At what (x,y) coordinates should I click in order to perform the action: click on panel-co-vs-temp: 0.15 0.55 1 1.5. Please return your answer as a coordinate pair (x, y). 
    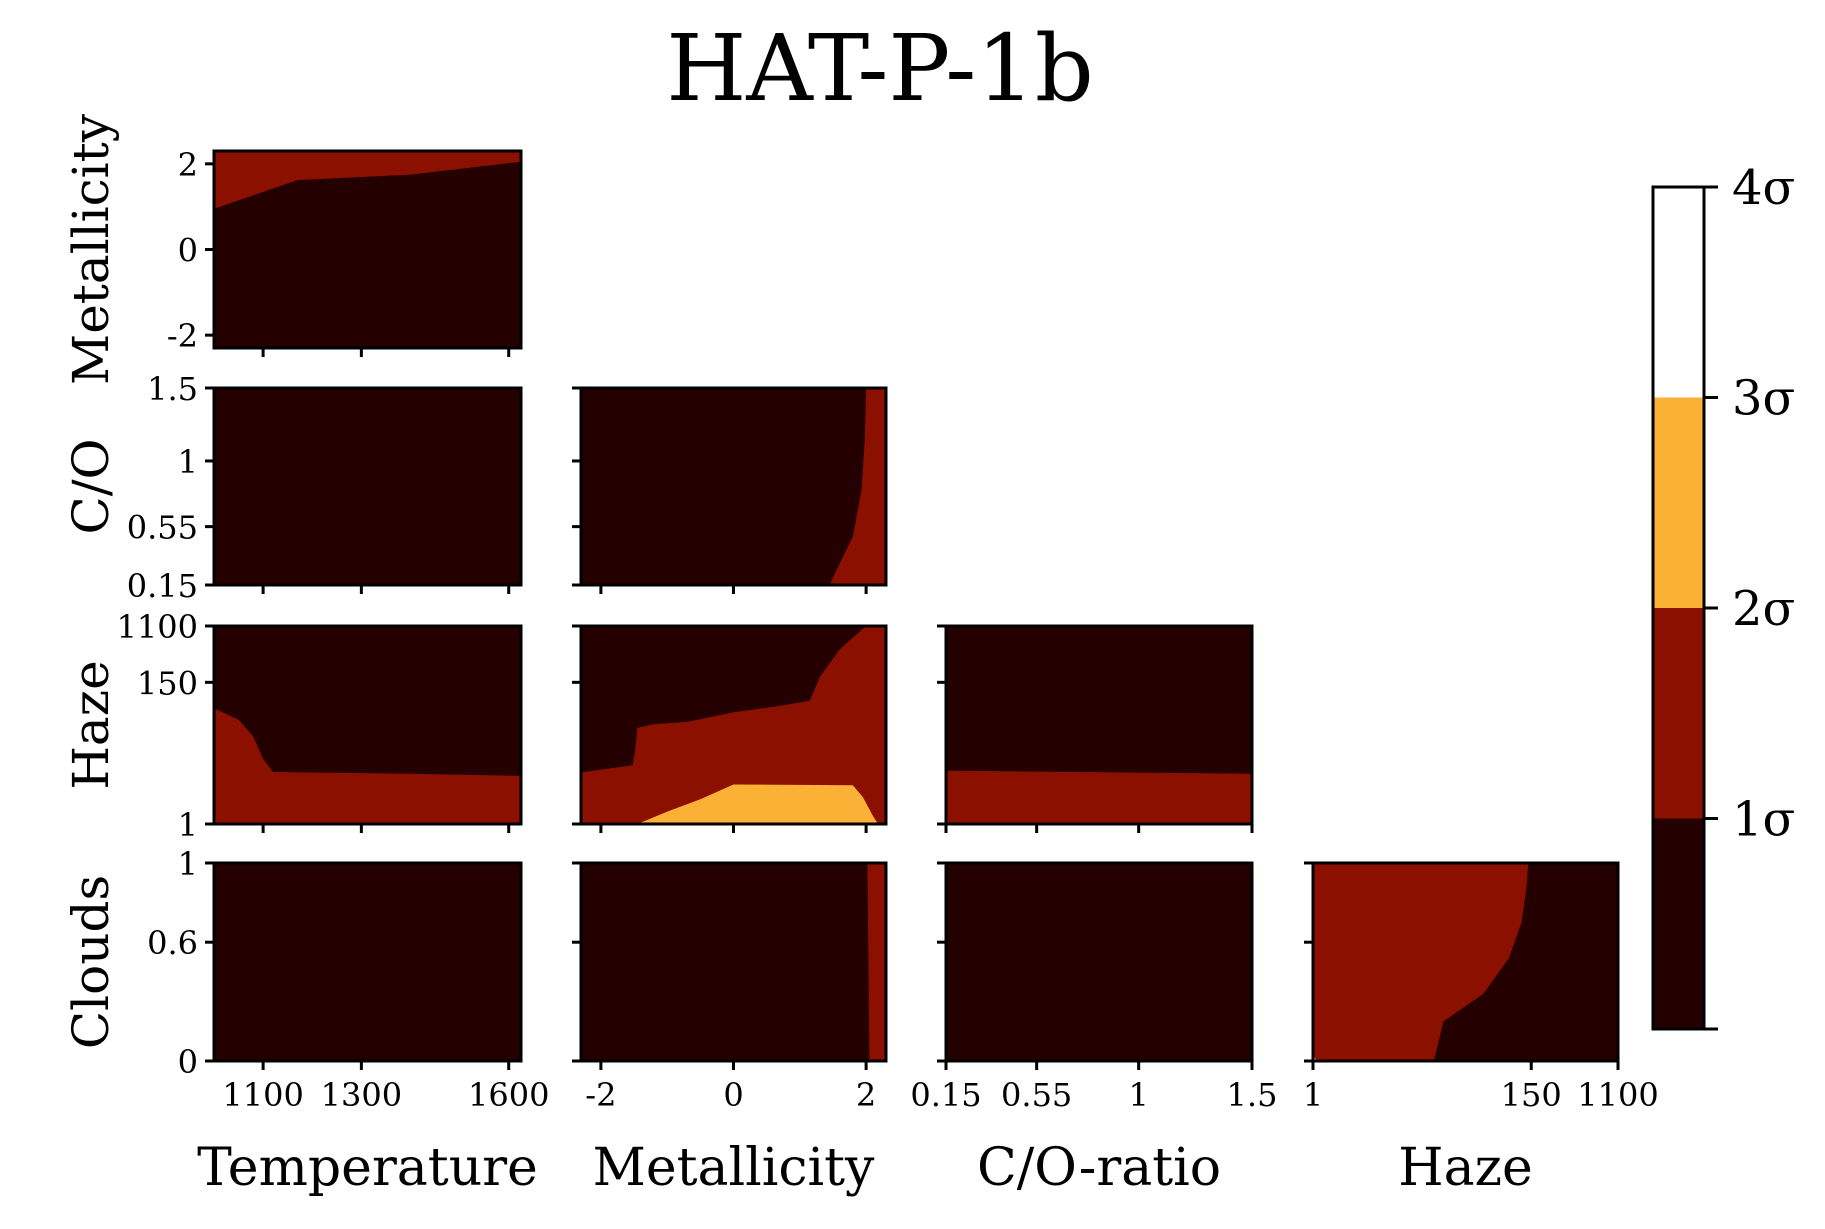
    Looking at the image, I should click on (325, 487).